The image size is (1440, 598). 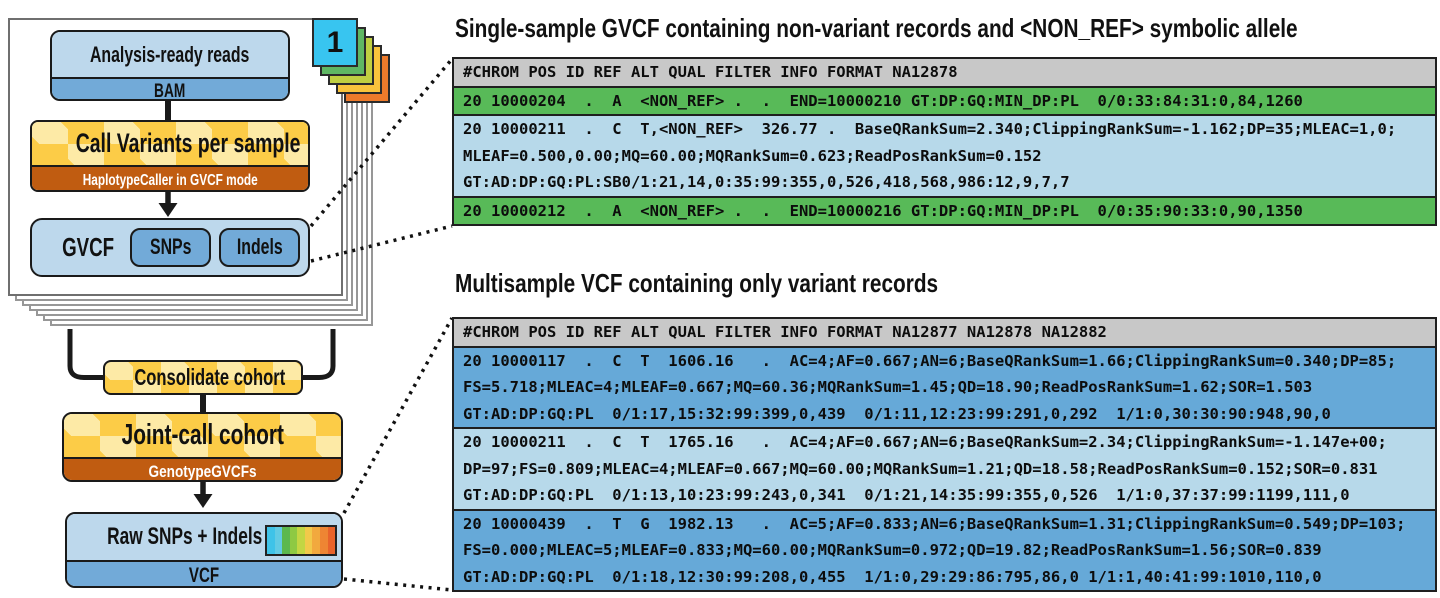 What do you see at coordinates (88, 247) in the screenshot?
I see `gvcf-label: GVCF` at bounding box center [88, 247].